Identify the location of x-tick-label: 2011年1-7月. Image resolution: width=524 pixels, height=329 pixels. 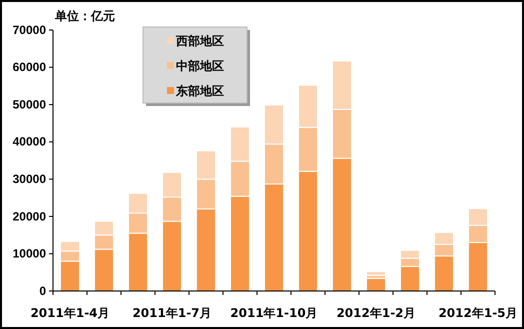
(172, 313).